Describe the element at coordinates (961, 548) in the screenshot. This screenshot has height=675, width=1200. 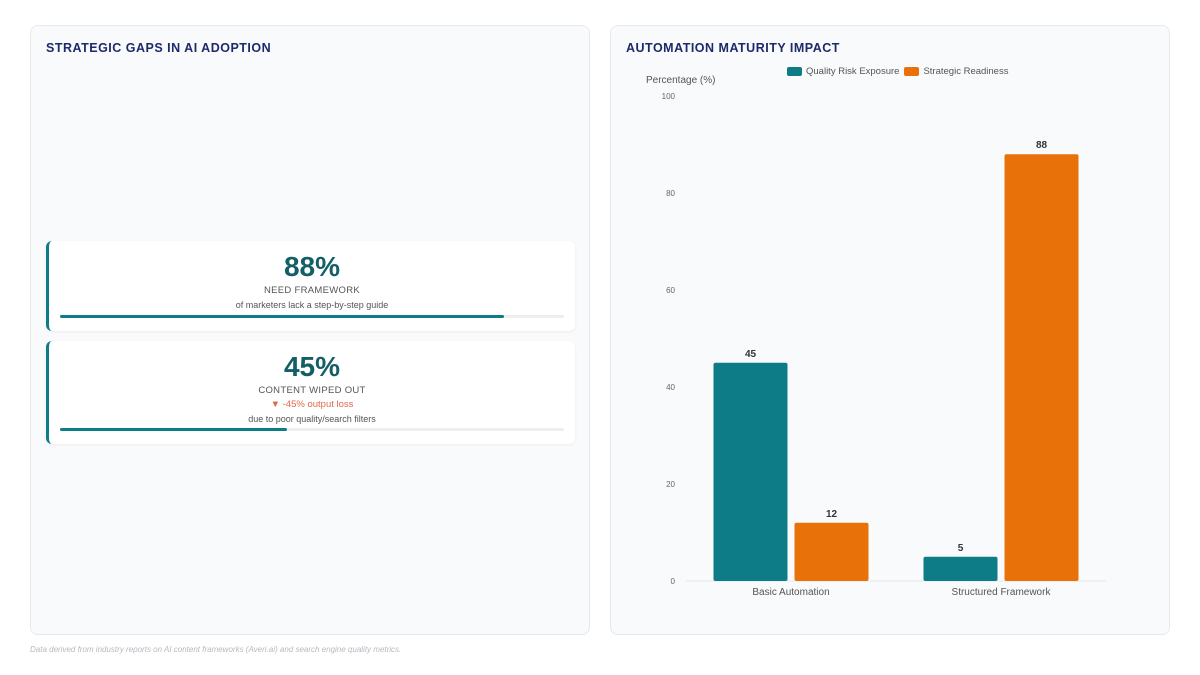
I see `data-label: 5` at that location.